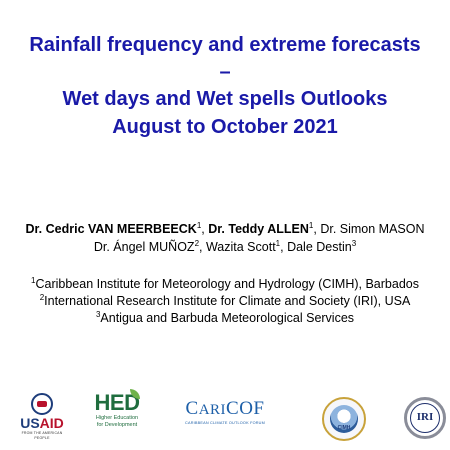 The height and width of the screenshot is (450, 450). Describe the element at coordinates (354, 243) in the screenshot. I see `author-sup: 3` at that location.